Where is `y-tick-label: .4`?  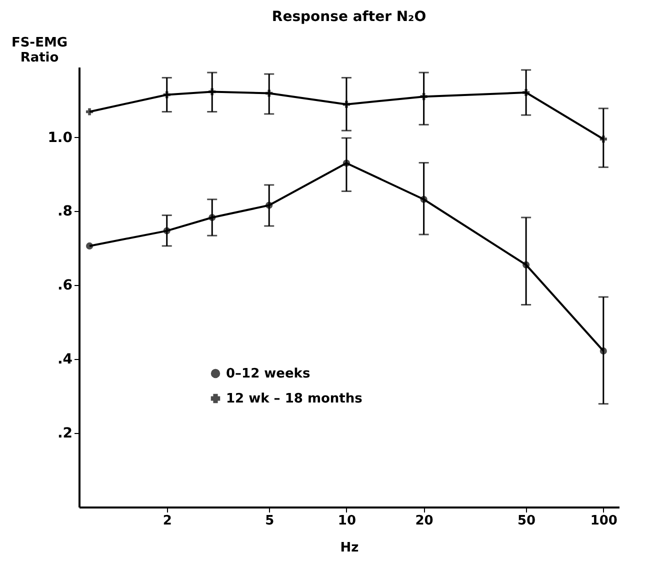 y-tick-label: .4 is located at coordinates (65, 360).